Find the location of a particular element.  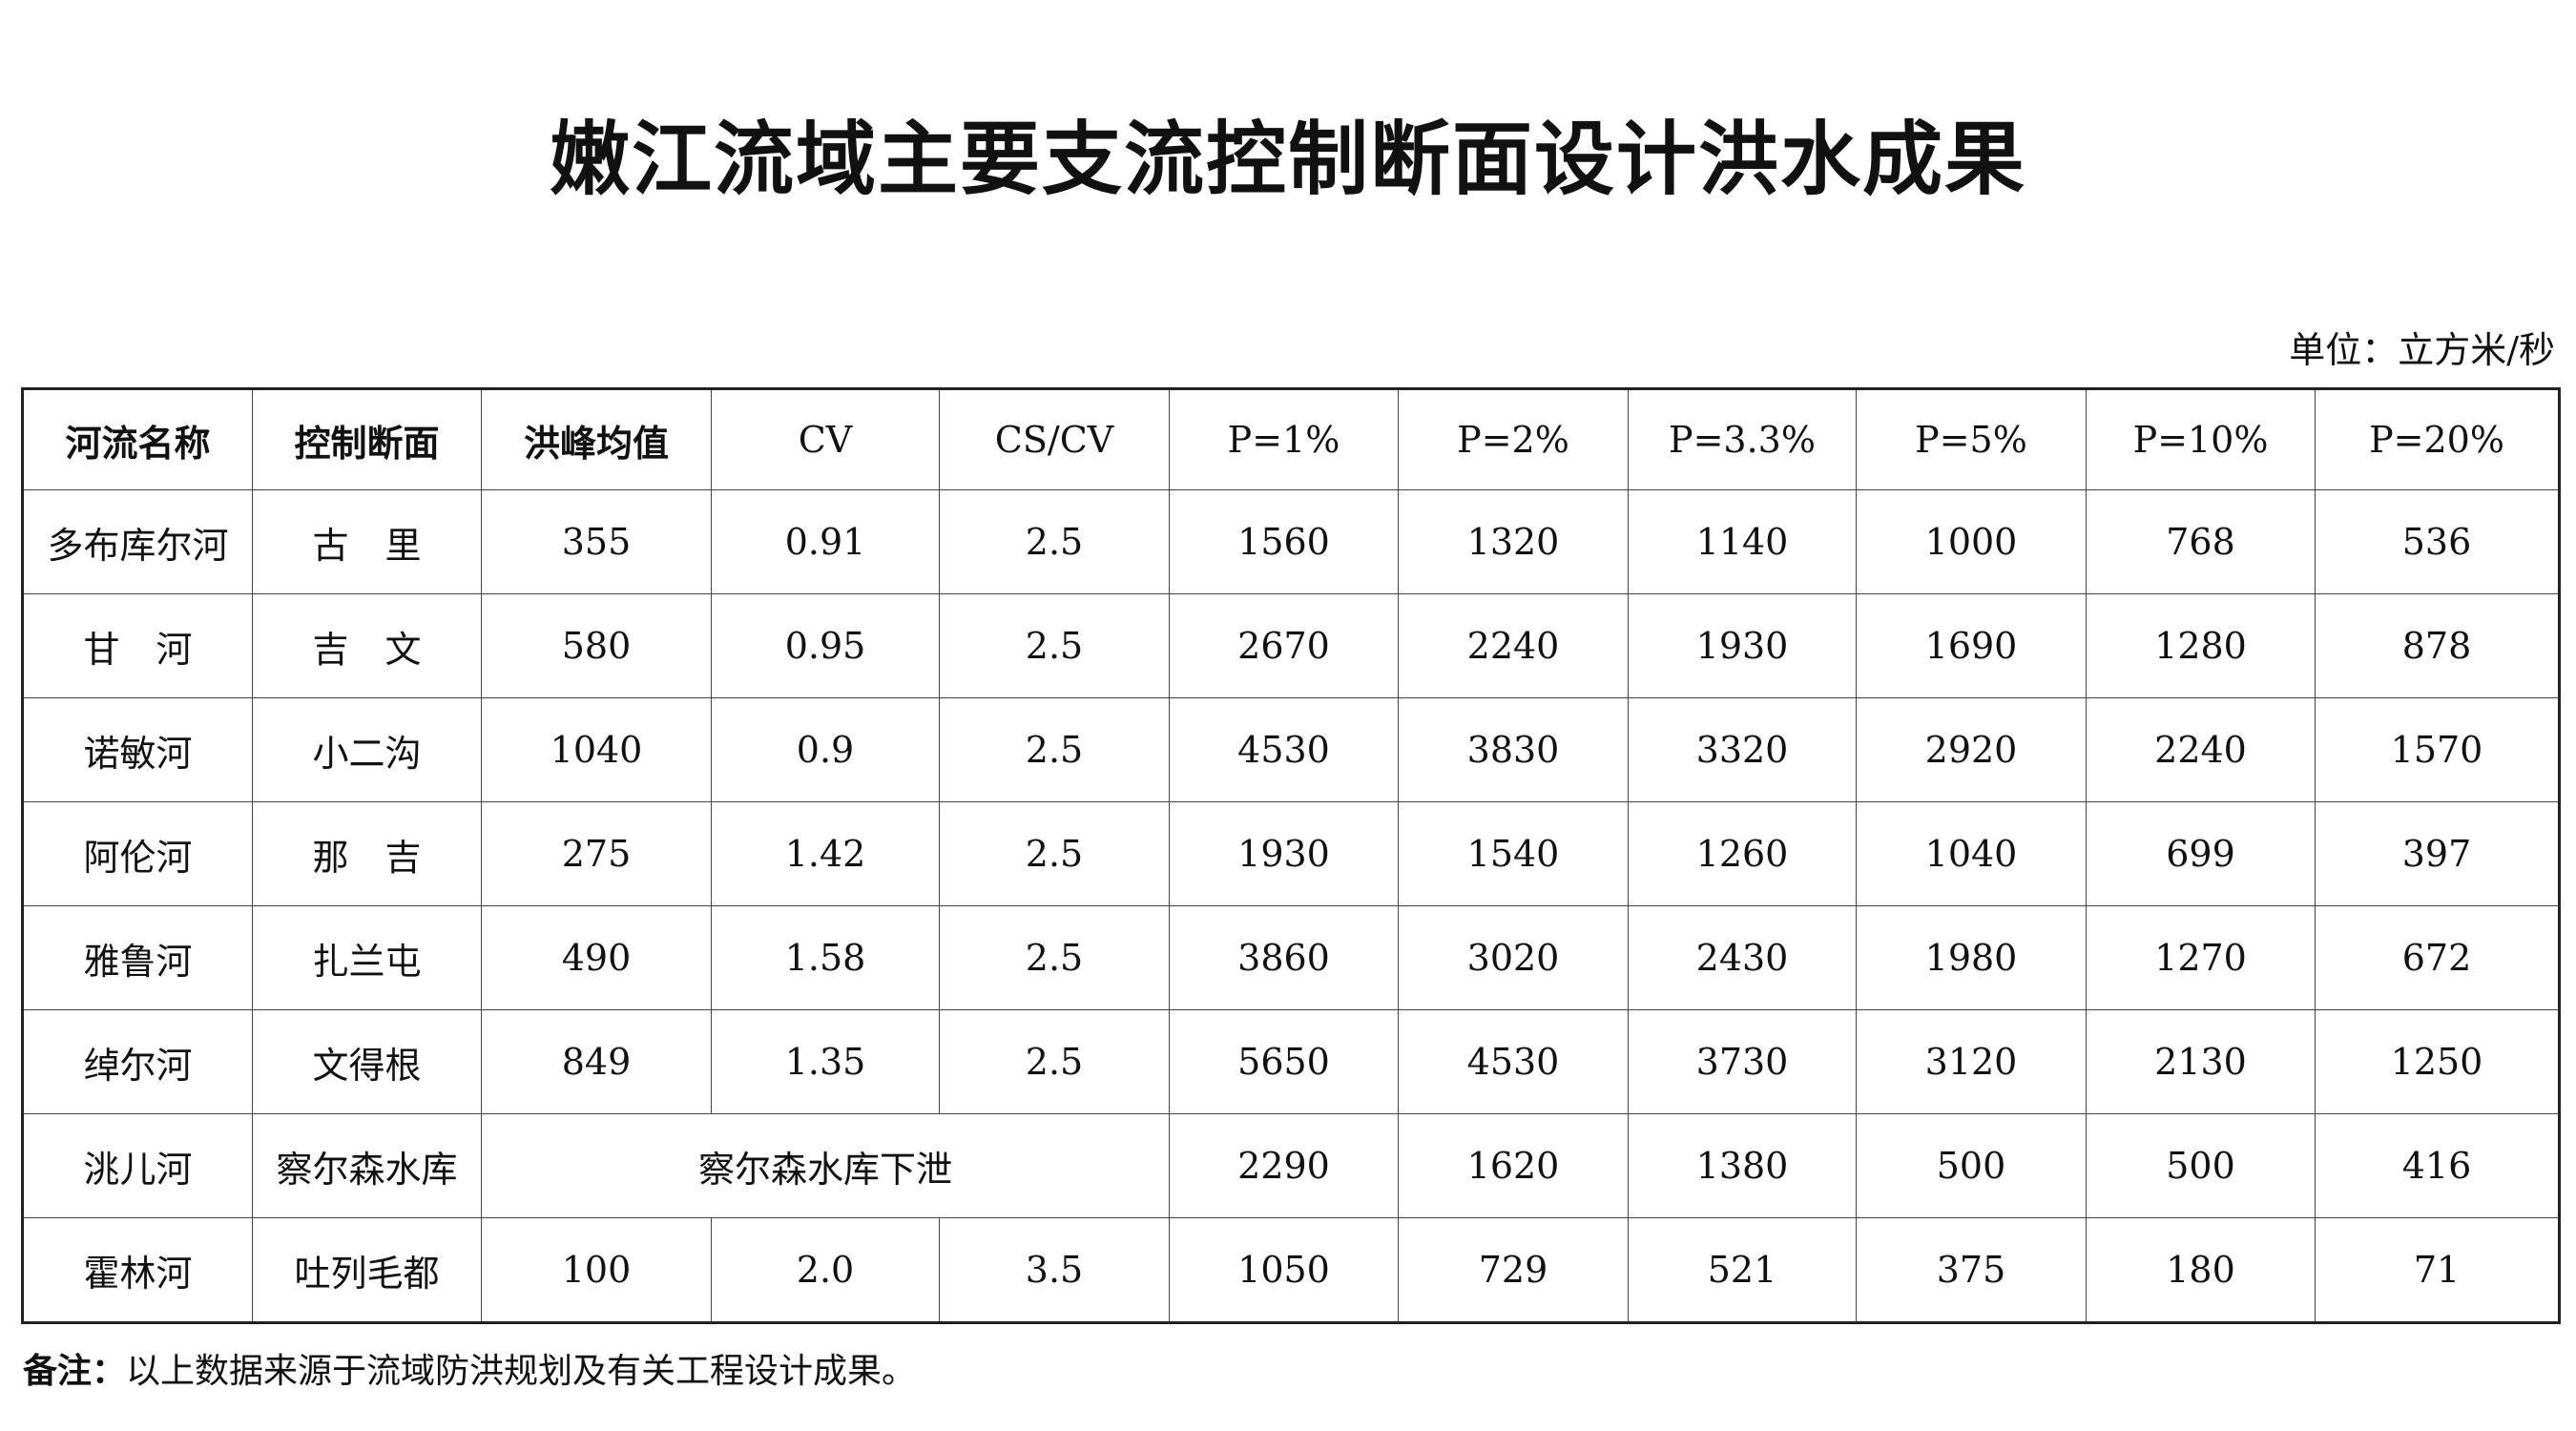

table-cell: 878 is located at coordinates (2437, 645).